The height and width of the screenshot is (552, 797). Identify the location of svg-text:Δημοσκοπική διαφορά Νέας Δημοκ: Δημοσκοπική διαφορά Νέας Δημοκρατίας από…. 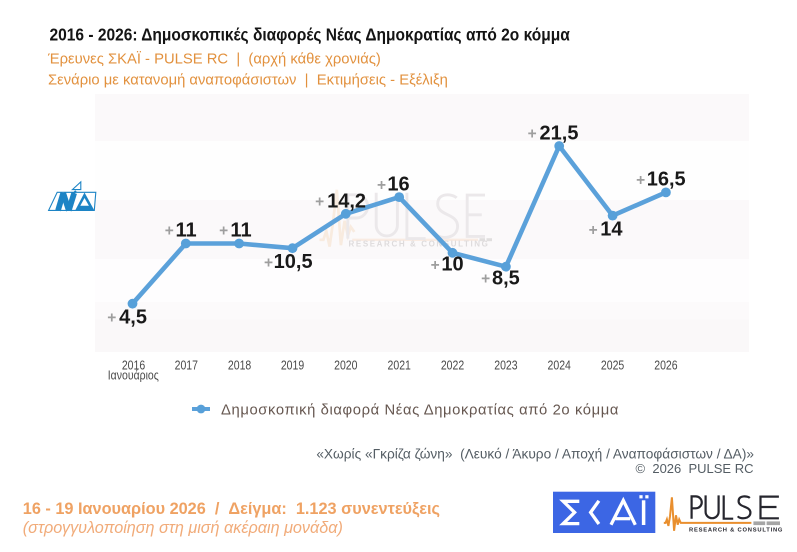
(420, 411).